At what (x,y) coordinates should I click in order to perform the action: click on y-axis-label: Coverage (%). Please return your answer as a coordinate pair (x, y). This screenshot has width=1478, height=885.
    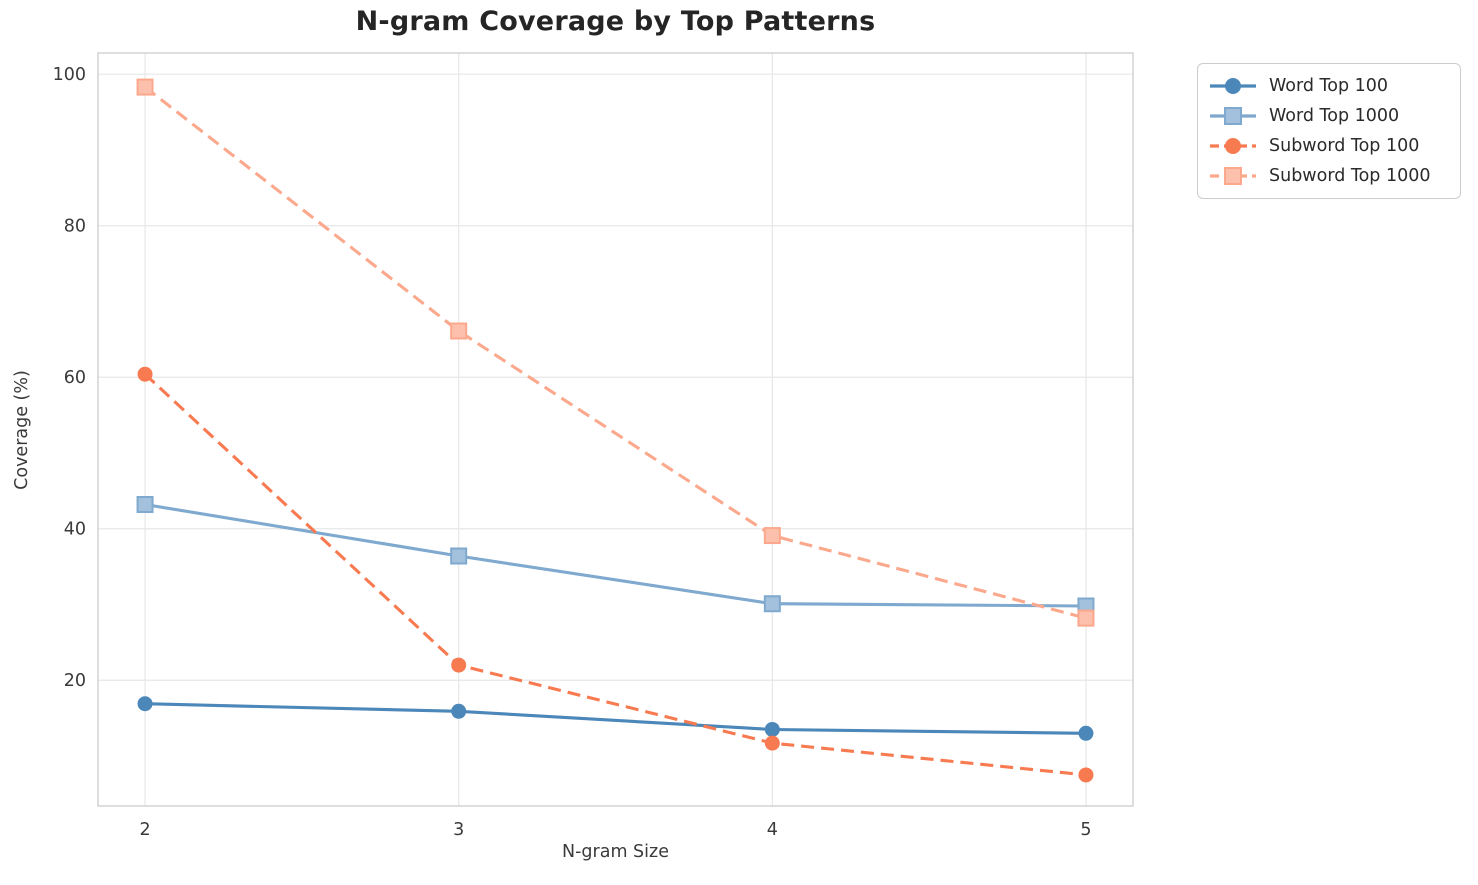
    Looking at the image, I should click on (22, 430).